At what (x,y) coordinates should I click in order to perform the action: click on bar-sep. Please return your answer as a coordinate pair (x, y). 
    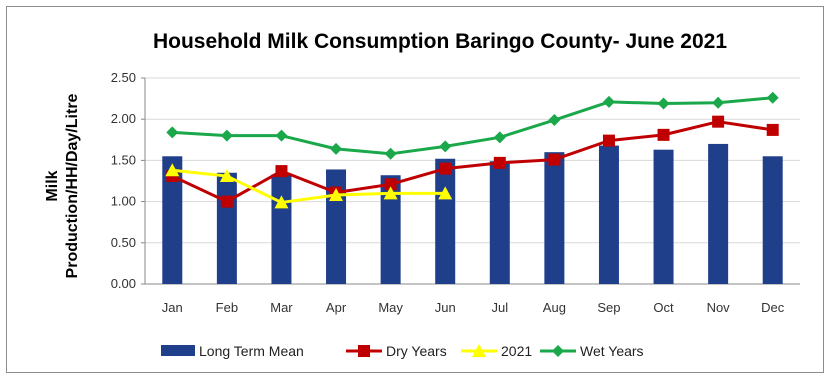
    Looking at the image, I should click on (608, 214).